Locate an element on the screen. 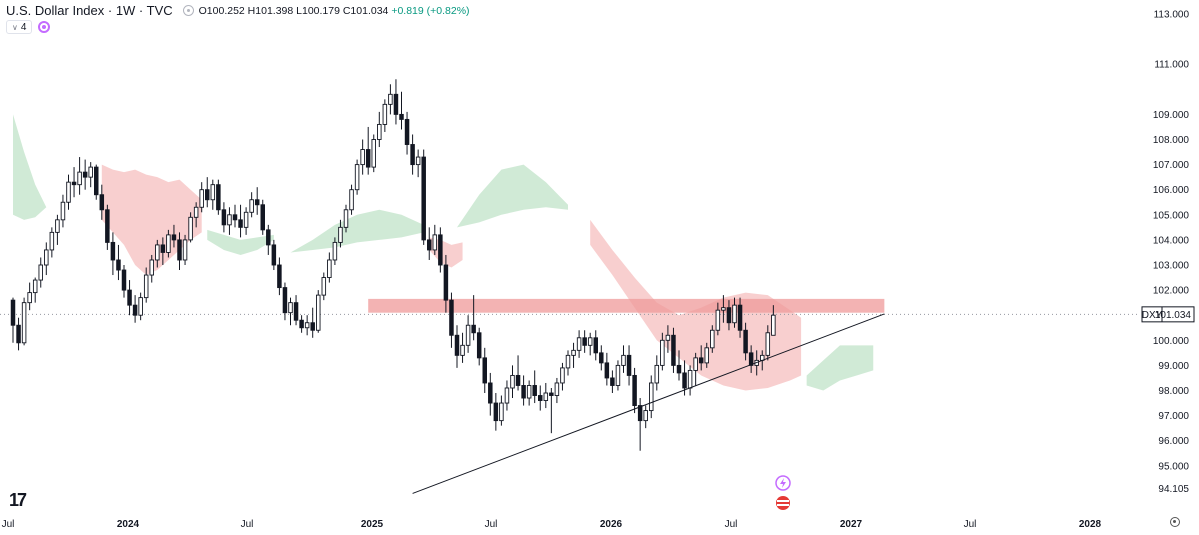 The image size is (1199, 535). chevron-down-icon: ∨ is located at coordinates (15, 27).